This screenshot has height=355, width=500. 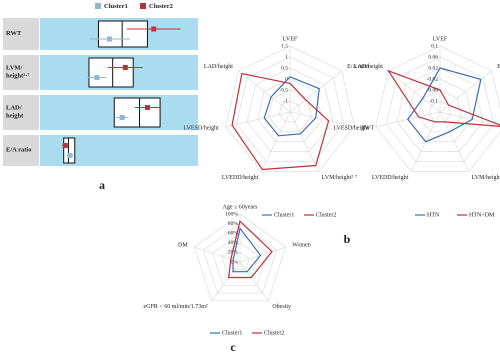 I want to click on row-label-line: LAD/, so click(x=14, y=108).